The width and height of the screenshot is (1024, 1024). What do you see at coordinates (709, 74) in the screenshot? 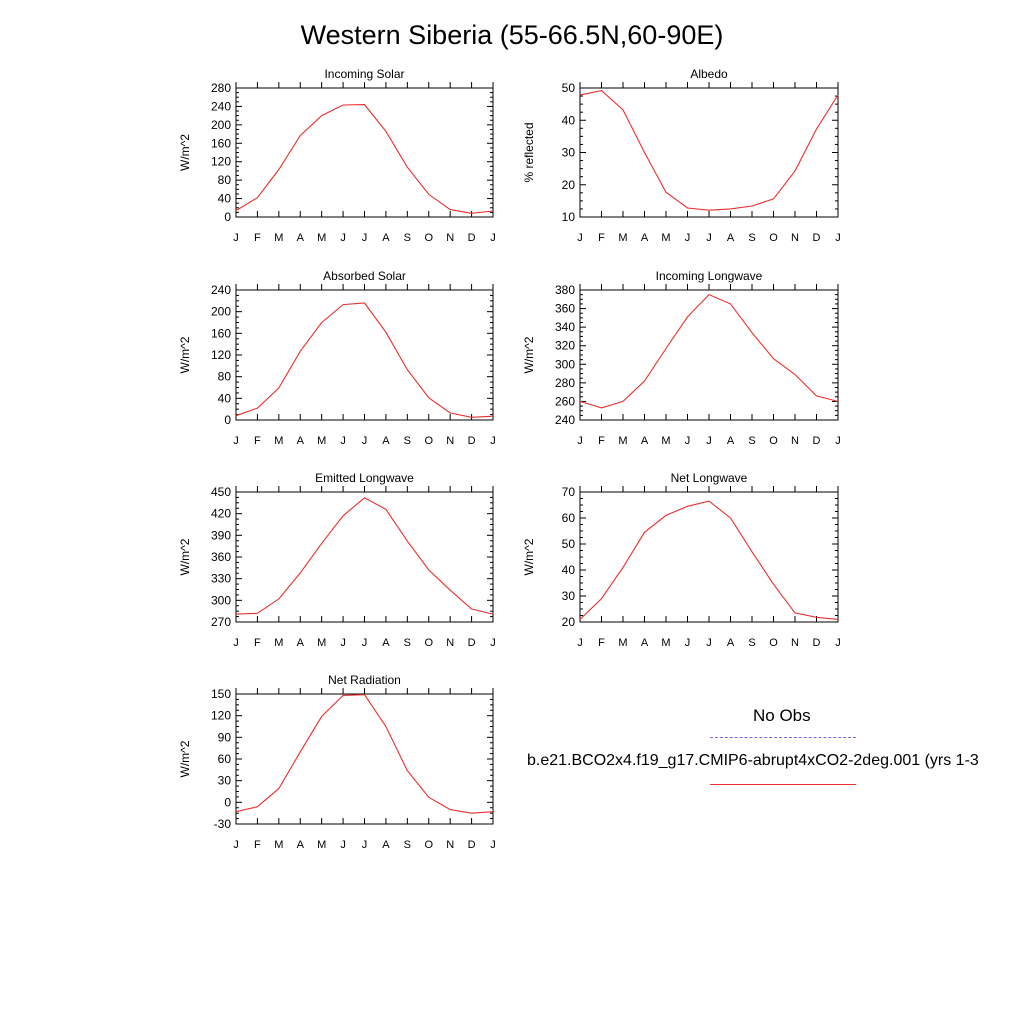
I see `panel-title: Albedo` at bounding box center [709, 74].